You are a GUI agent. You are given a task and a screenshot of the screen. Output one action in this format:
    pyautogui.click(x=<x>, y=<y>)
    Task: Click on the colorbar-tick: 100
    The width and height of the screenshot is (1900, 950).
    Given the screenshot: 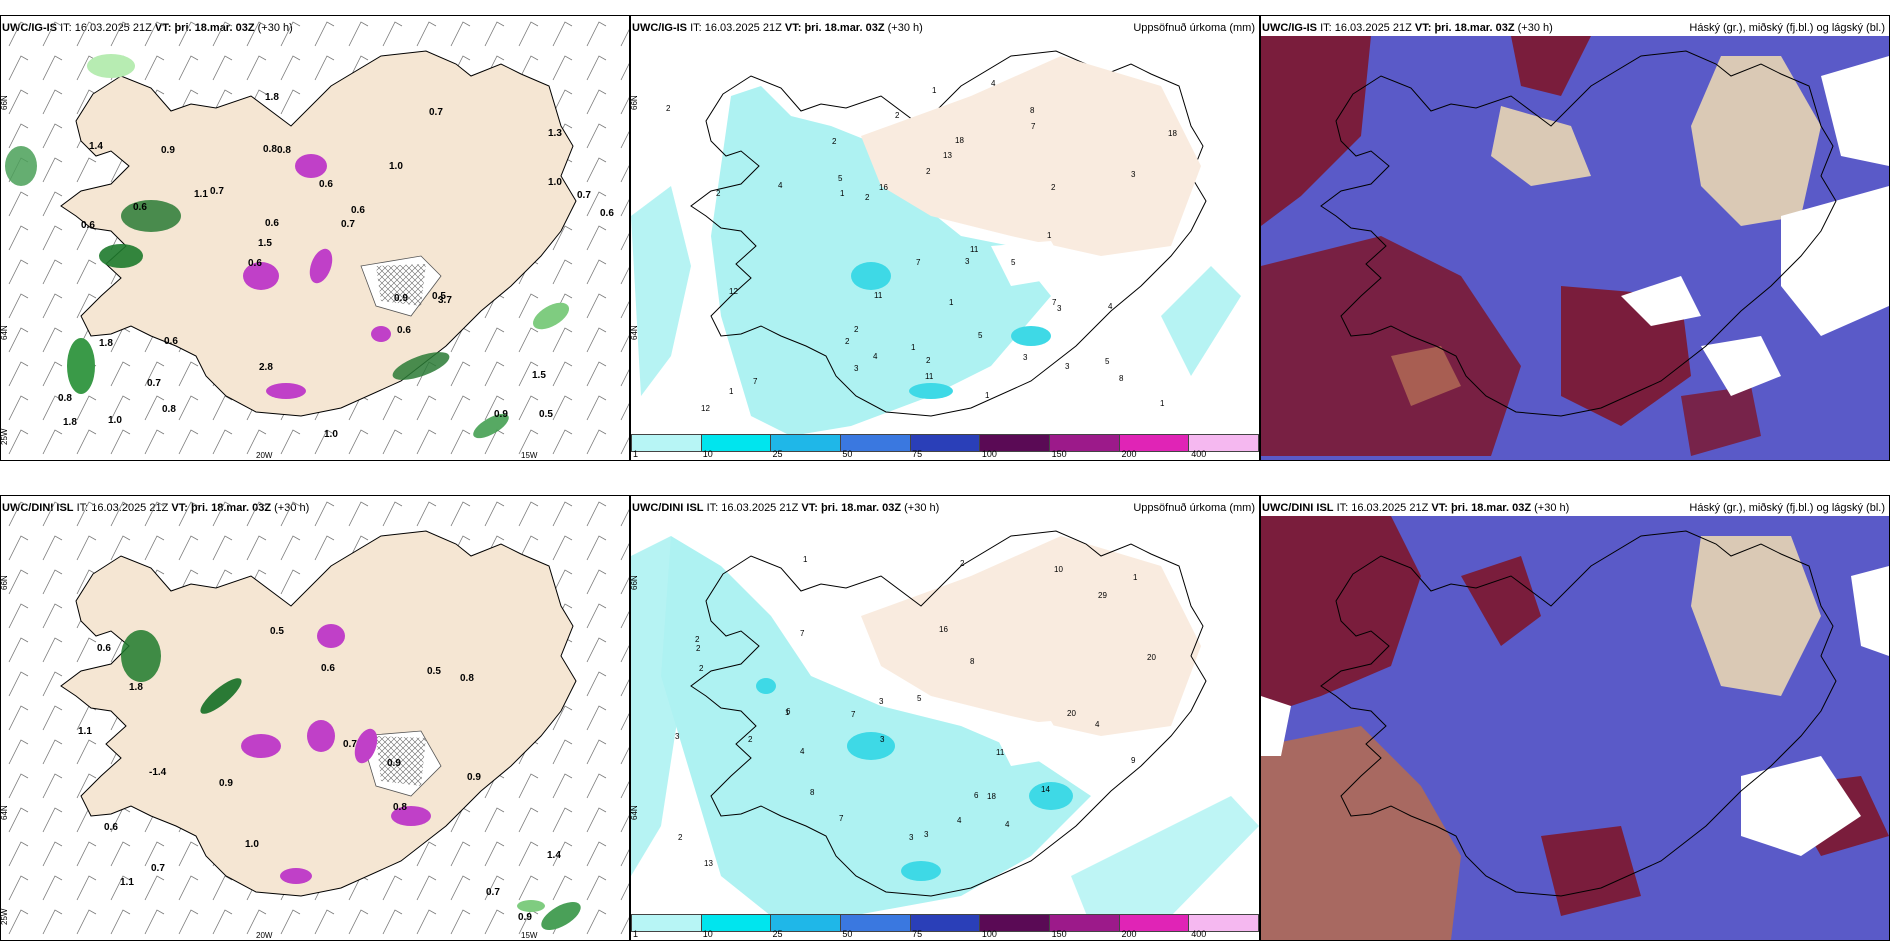 What is the action you would take?
    pyautogui.click(x=989, y=454)
    